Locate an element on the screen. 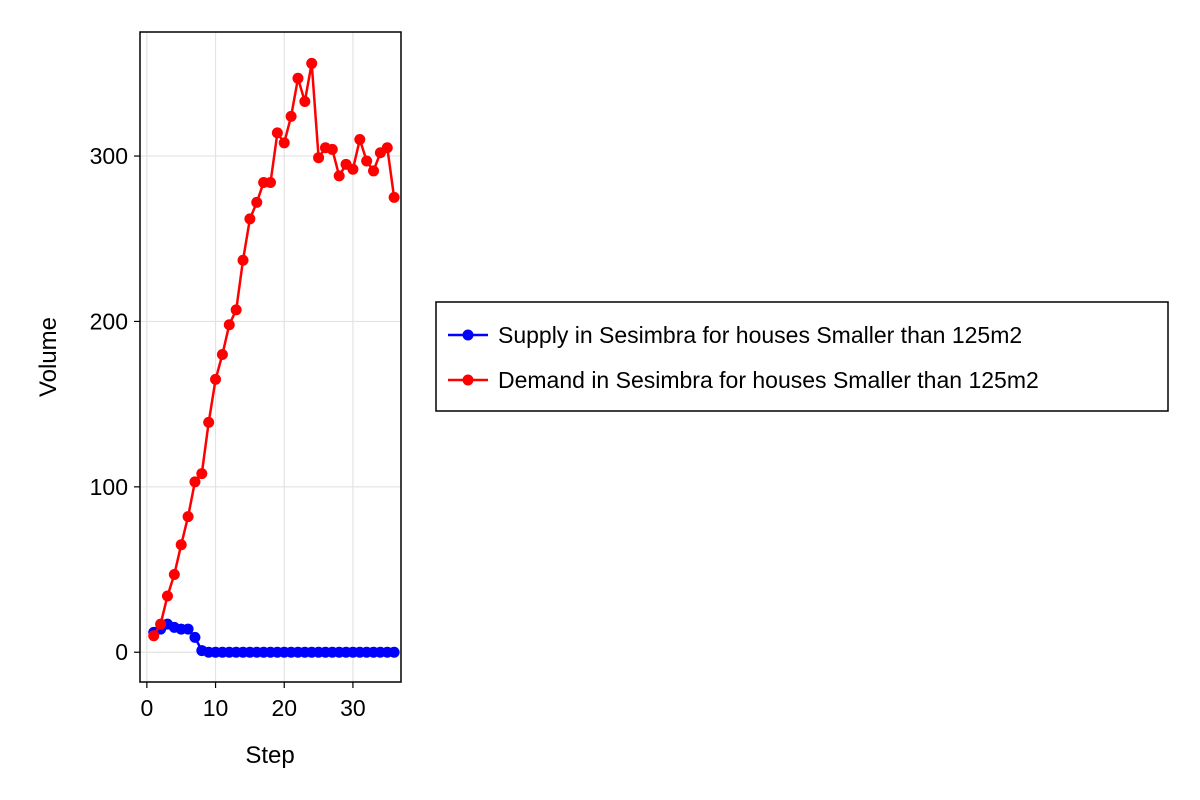  x-tick-label: 10 is located at coordinates (216, 708).